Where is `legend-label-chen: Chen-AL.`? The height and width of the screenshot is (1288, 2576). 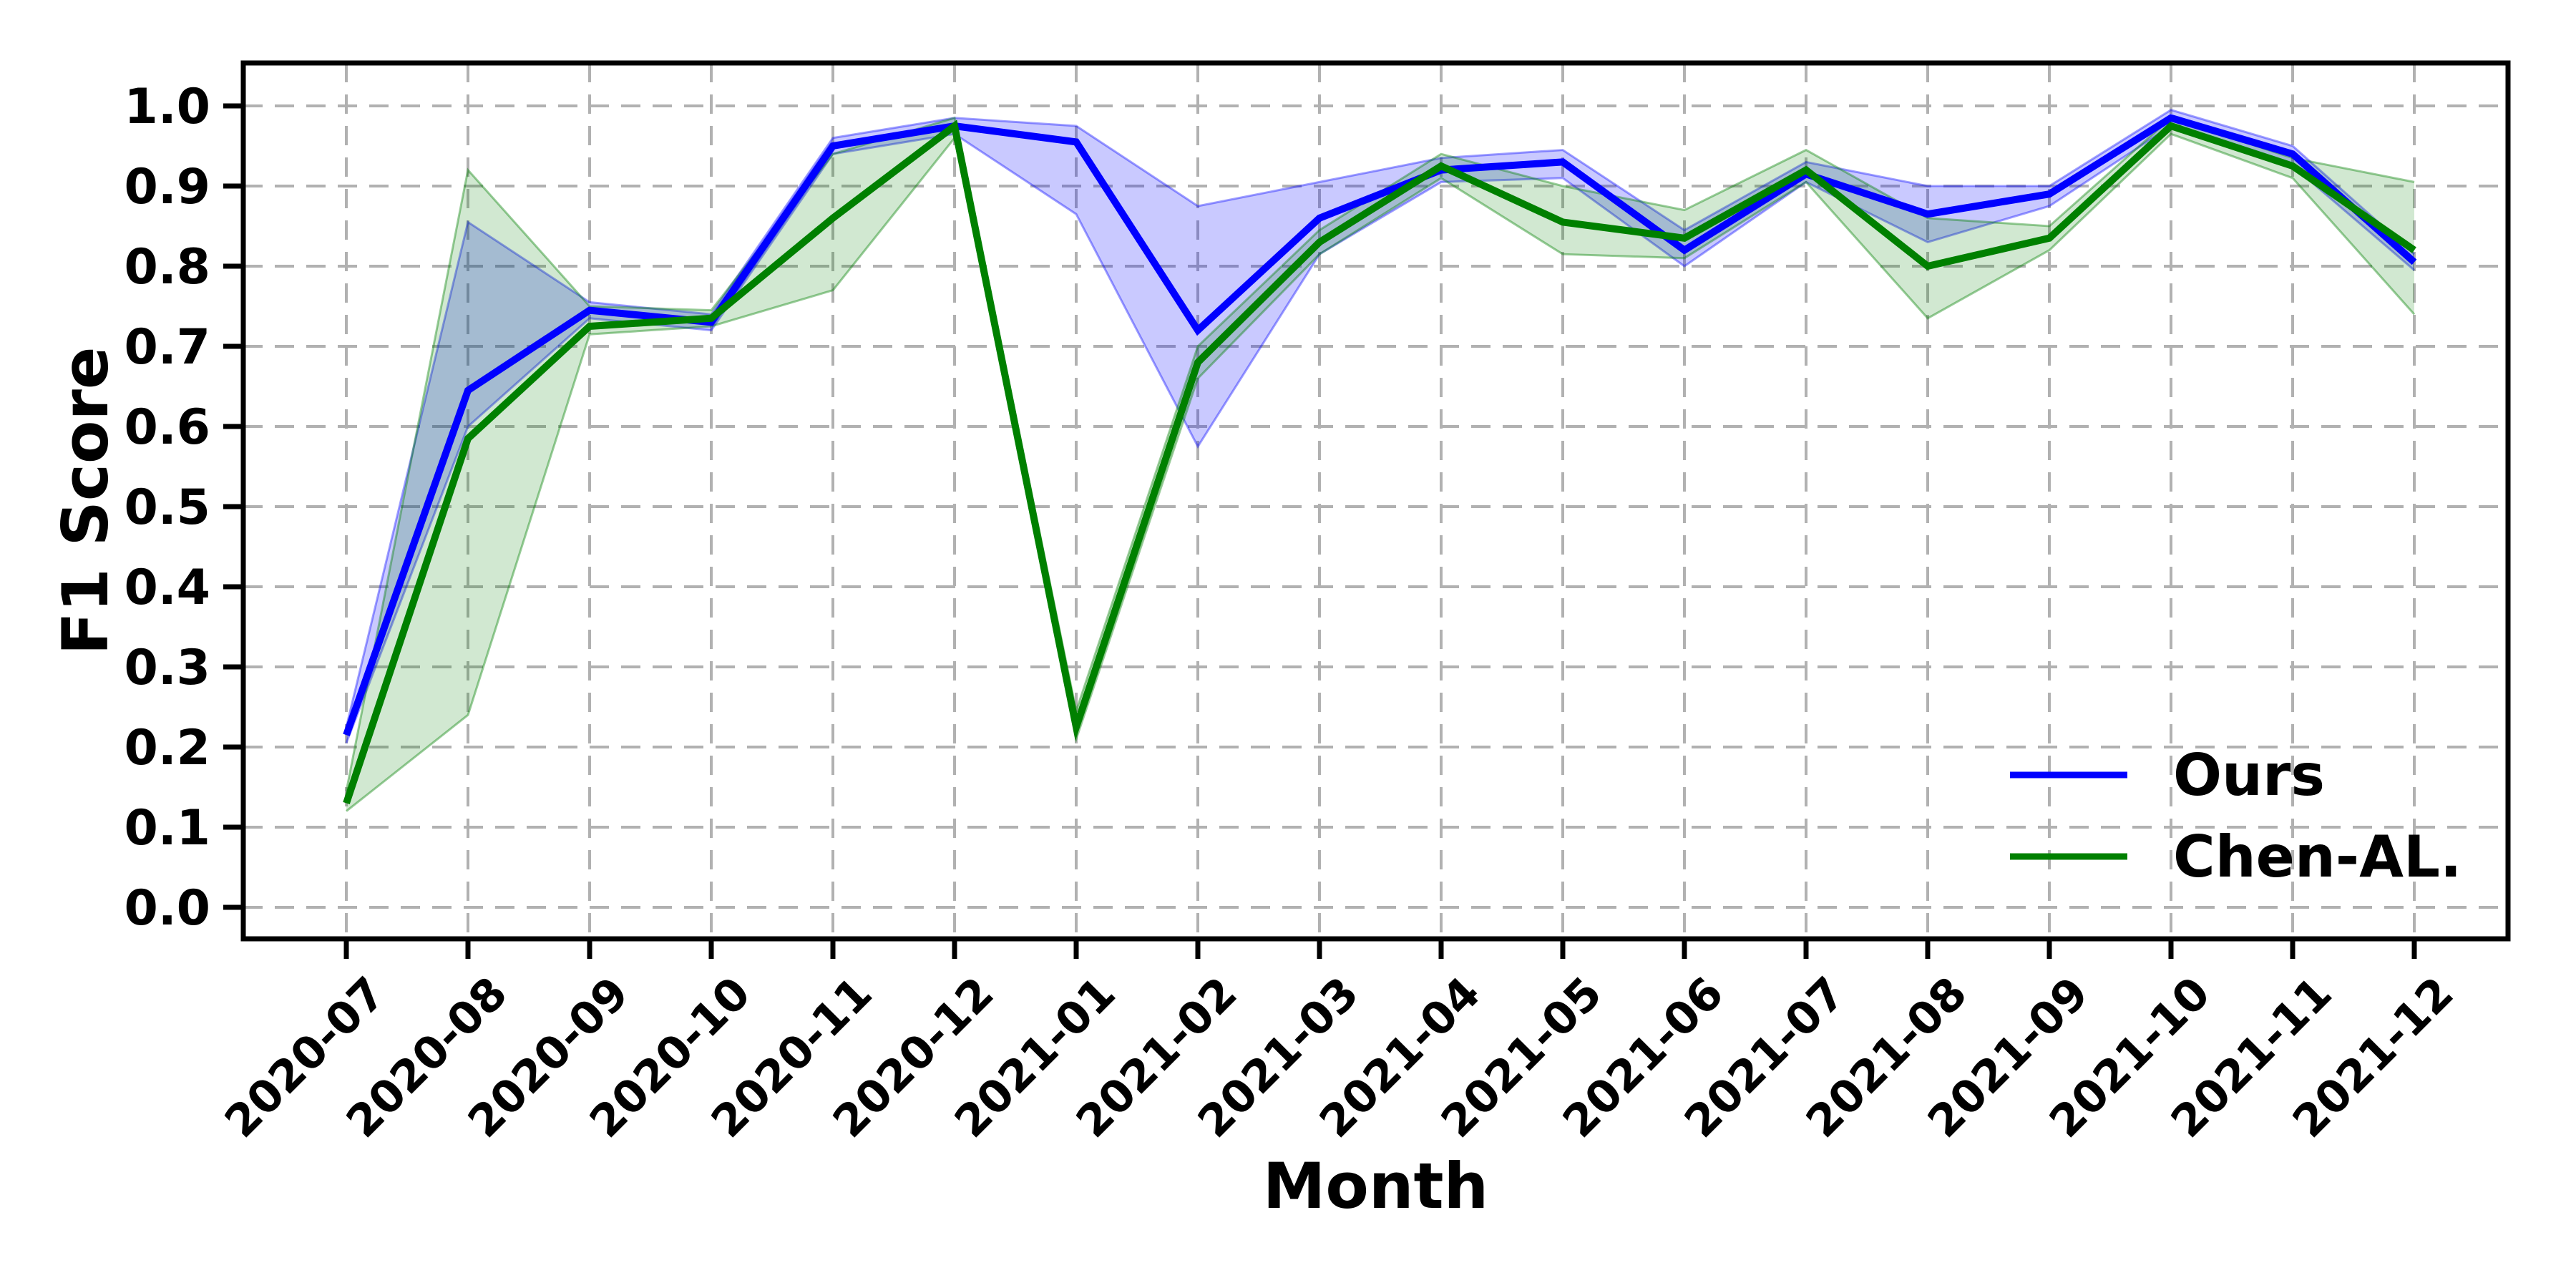
legend-label-chen: Chen-AL. is located at coordinates (2317, 857).